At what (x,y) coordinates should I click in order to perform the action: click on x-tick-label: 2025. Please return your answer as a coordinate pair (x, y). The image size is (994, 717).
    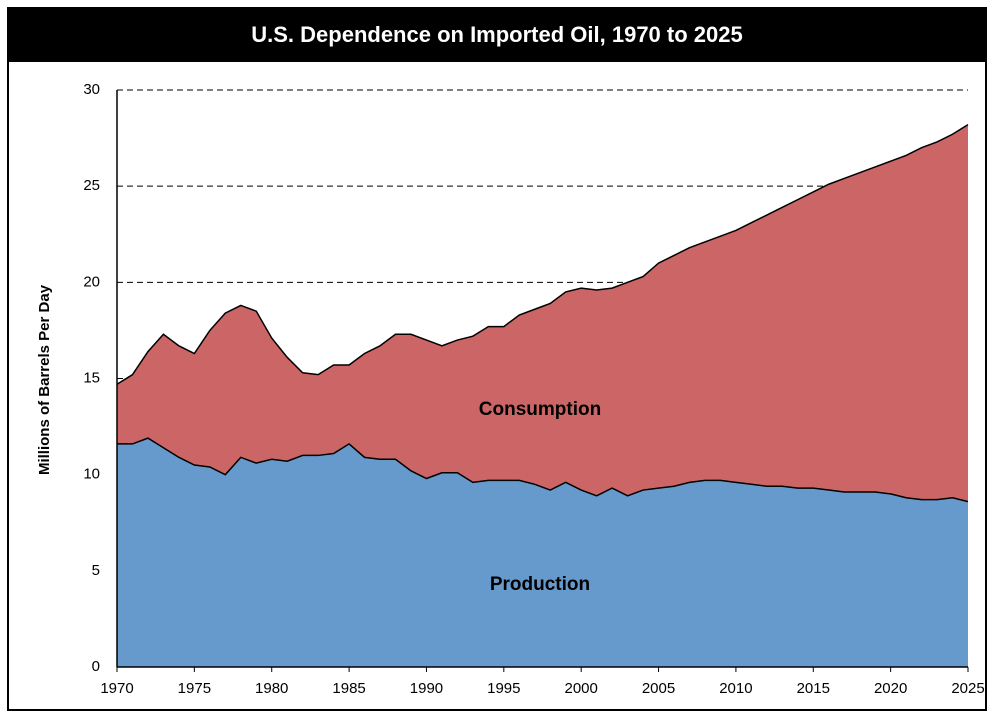
    Looking at the image, I should click on (967, 688).